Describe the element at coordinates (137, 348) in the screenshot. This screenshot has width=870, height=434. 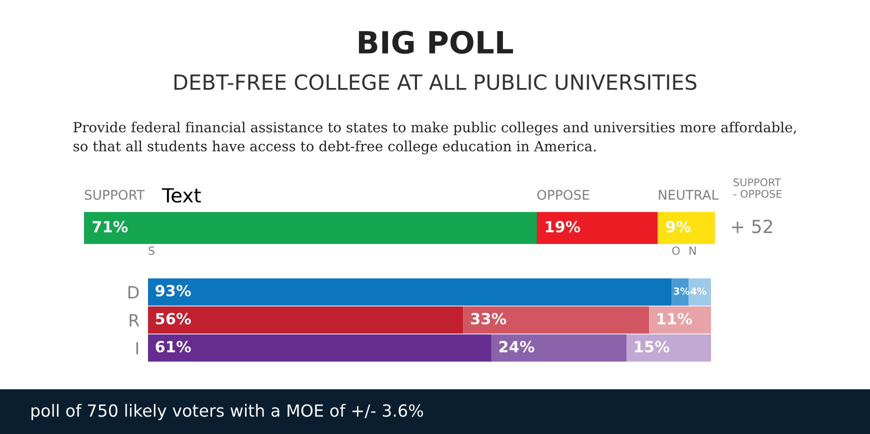
I see `y-tick-label: I` at that location.